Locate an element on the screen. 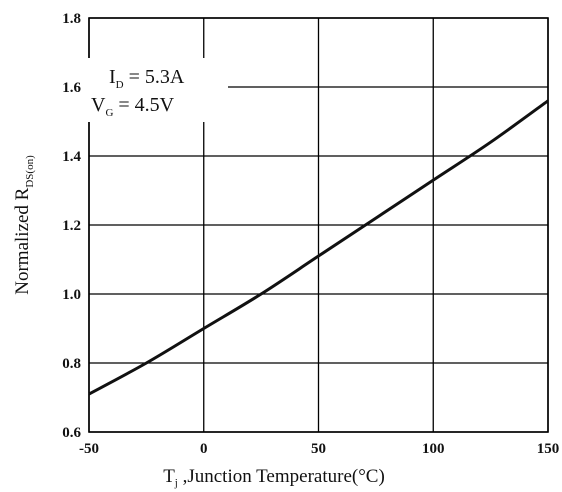 The height and width of the screenshot is (492, 562). y-axis-title: Normalized RDS(on) is located at coordinates (24, 225).